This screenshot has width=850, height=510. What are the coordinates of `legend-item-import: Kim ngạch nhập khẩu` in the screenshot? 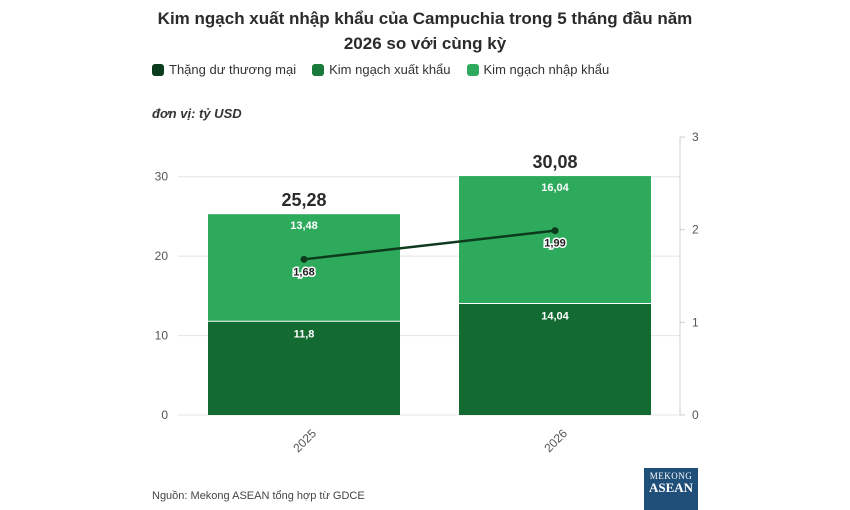 It's located at (538, 69).